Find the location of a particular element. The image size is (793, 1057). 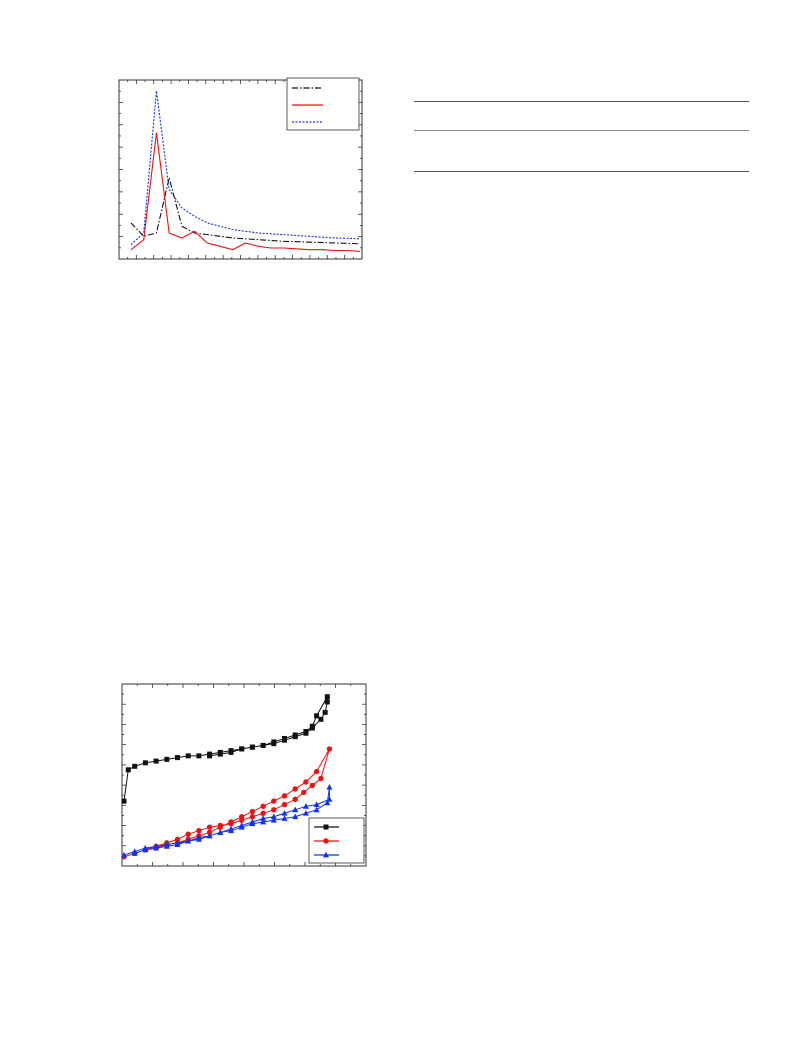

chart-bottom is located at coordinates (244, 775).